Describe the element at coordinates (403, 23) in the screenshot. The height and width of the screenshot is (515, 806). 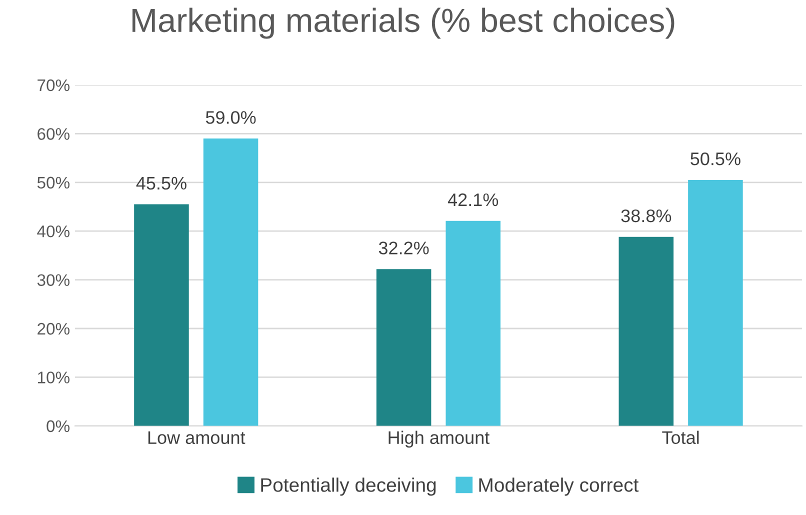
I see `chart-title: Marketing materials (% best choices)` at that location.